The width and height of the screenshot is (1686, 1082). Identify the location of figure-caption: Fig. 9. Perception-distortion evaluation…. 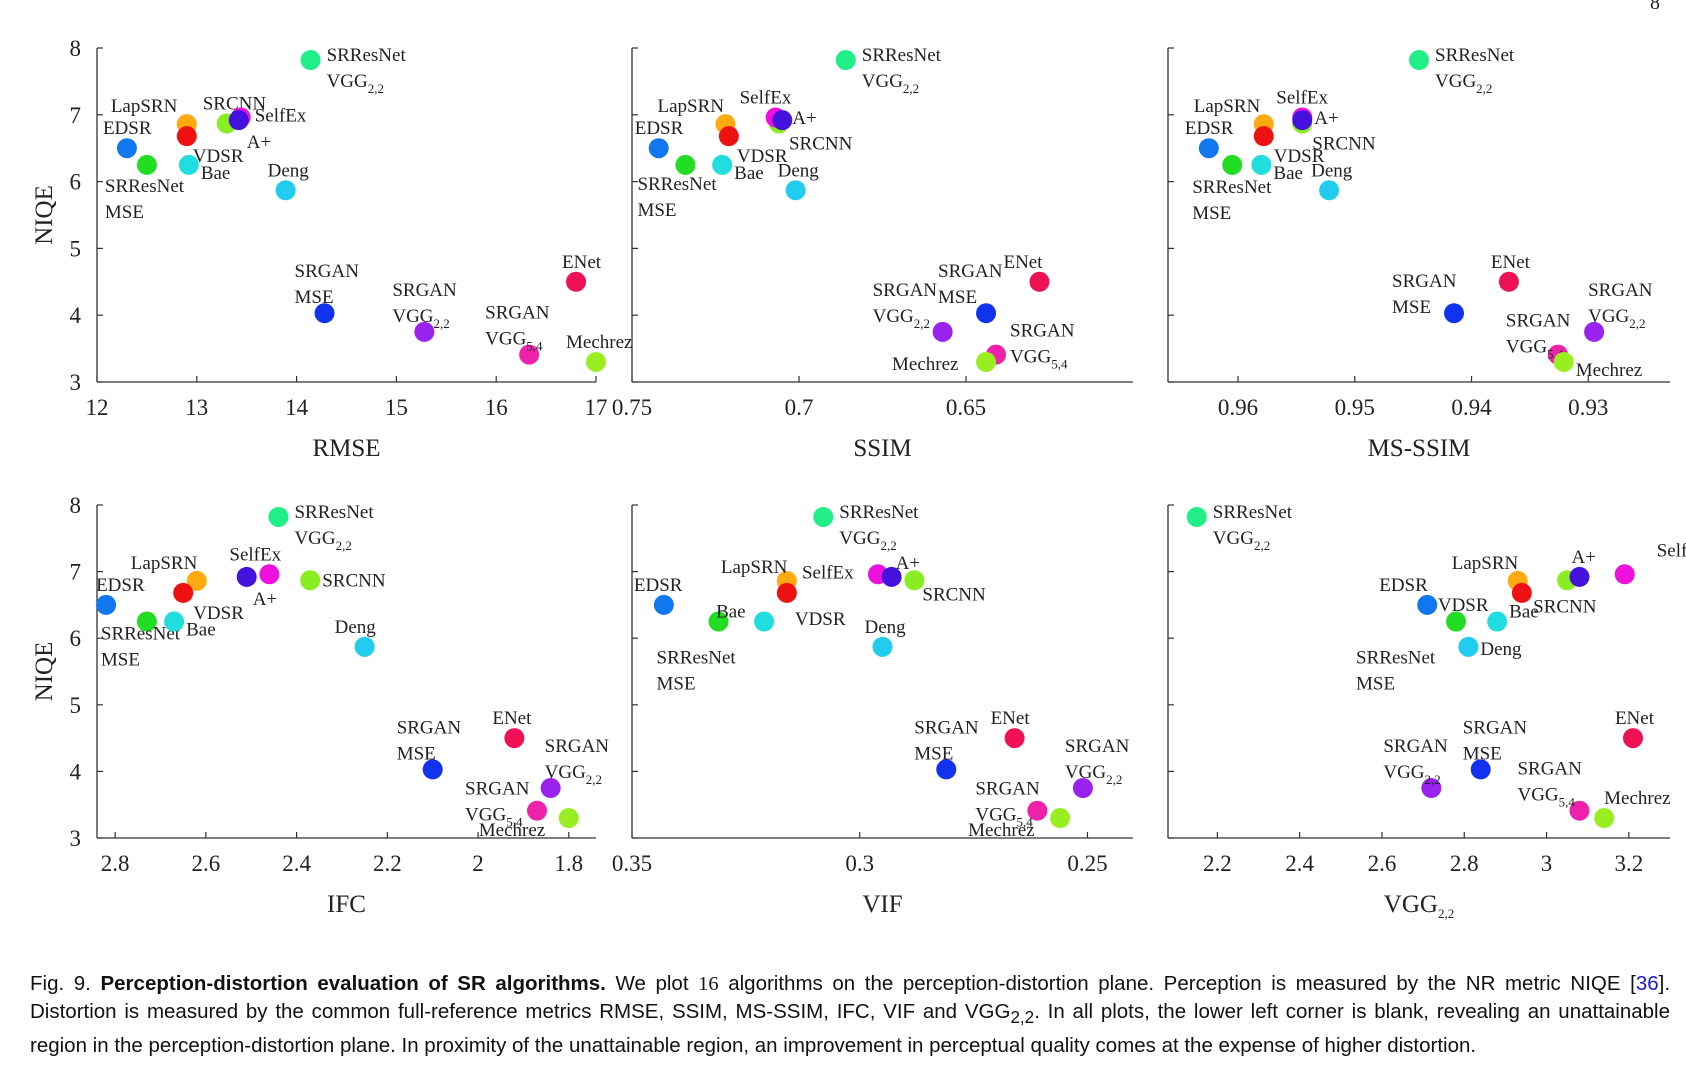
(850, 1015).